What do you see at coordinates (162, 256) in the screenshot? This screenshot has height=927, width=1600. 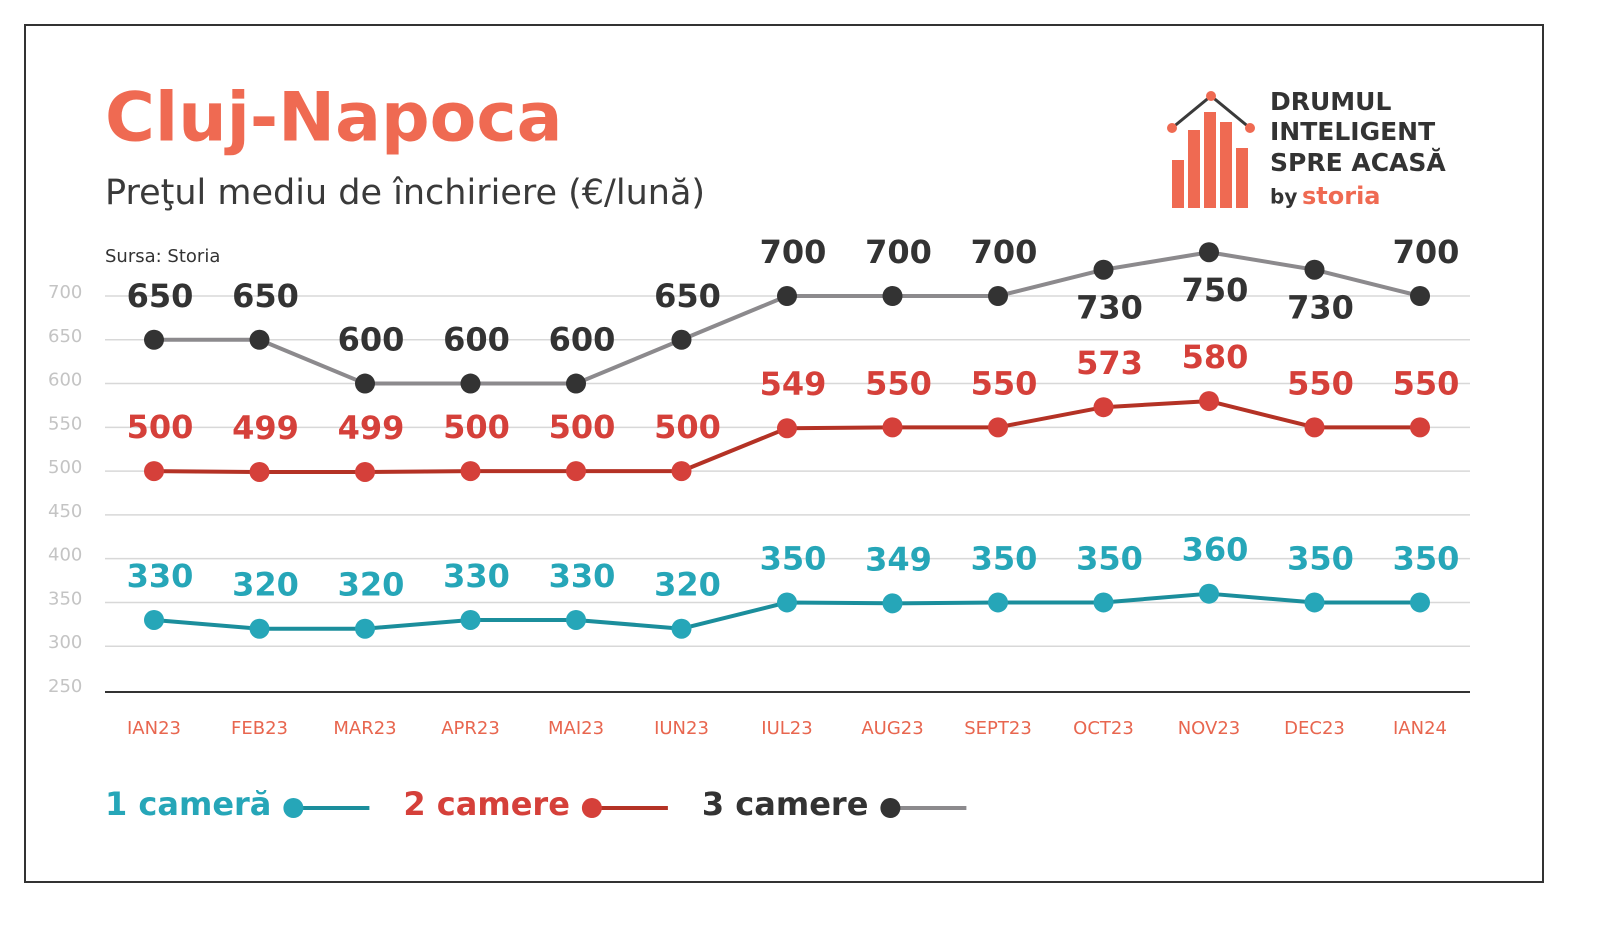 I see `source: Sursa: Storia` at bounding box center [162, 256].